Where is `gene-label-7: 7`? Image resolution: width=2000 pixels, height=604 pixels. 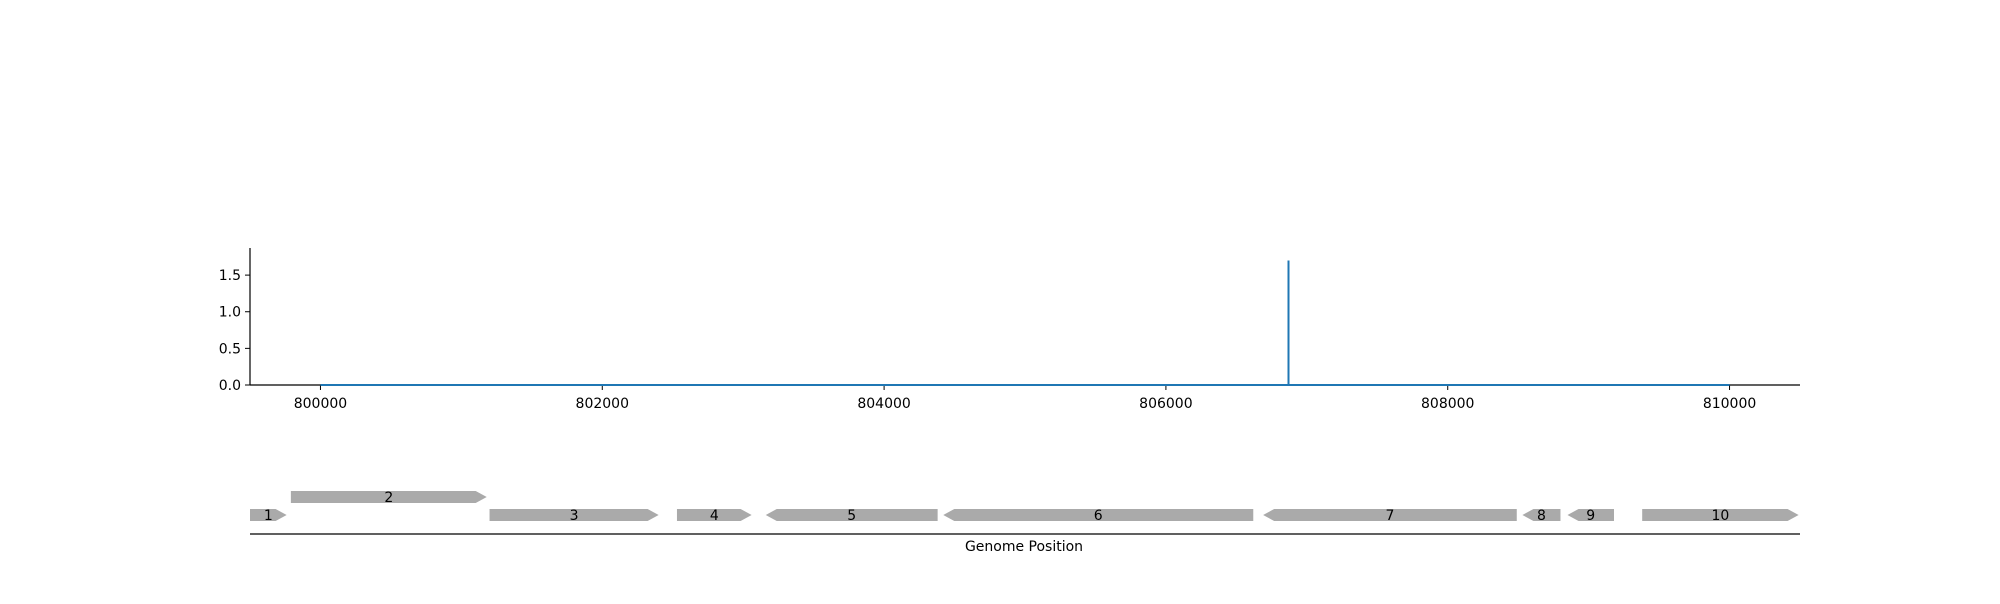
gene-label-7: 7 is located at coordinates (1389, 516).